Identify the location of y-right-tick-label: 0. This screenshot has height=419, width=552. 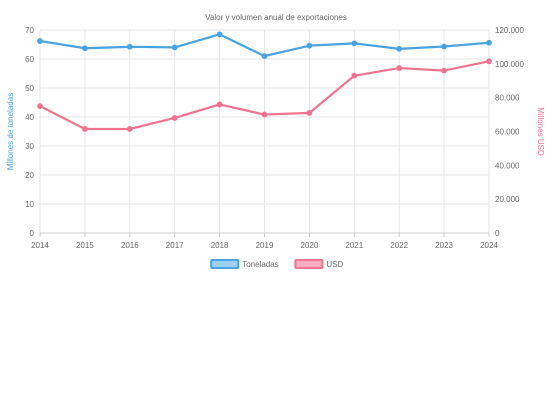
(497, 233).